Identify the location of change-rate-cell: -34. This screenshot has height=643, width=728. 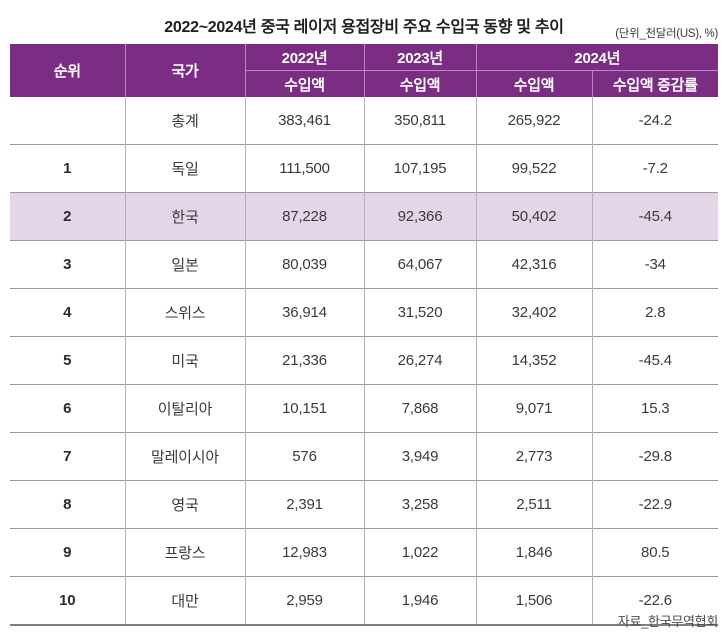
(655, 264).